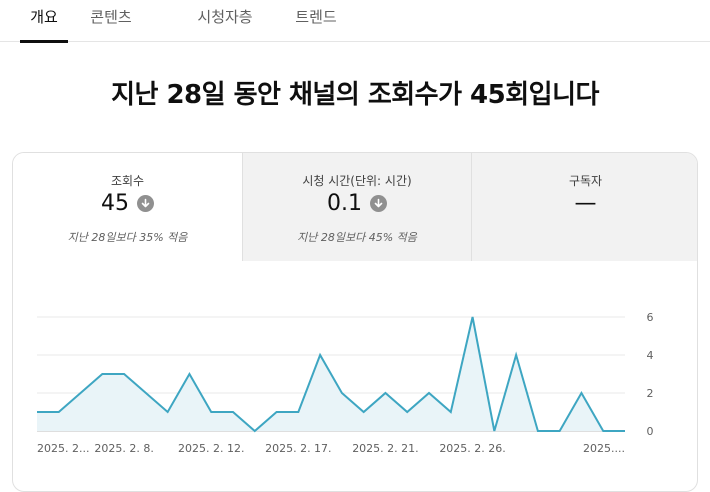 This screenshot has width=710, height=492. Describe the element at coordinates (385, 448) in the screenshot. I see `x-tick-label: 2025. 2. 21.` at that location.